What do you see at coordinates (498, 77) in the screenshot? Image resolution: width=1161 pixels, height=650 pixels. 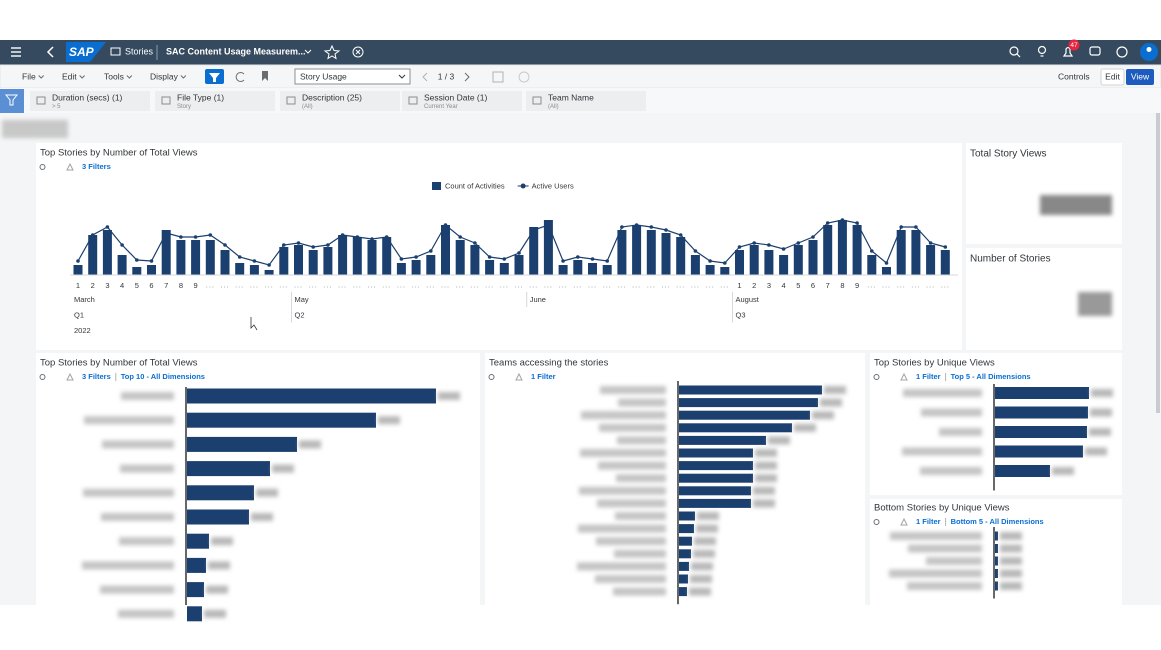 I see `fullscreen-icon` at bounding box center [498, 77].